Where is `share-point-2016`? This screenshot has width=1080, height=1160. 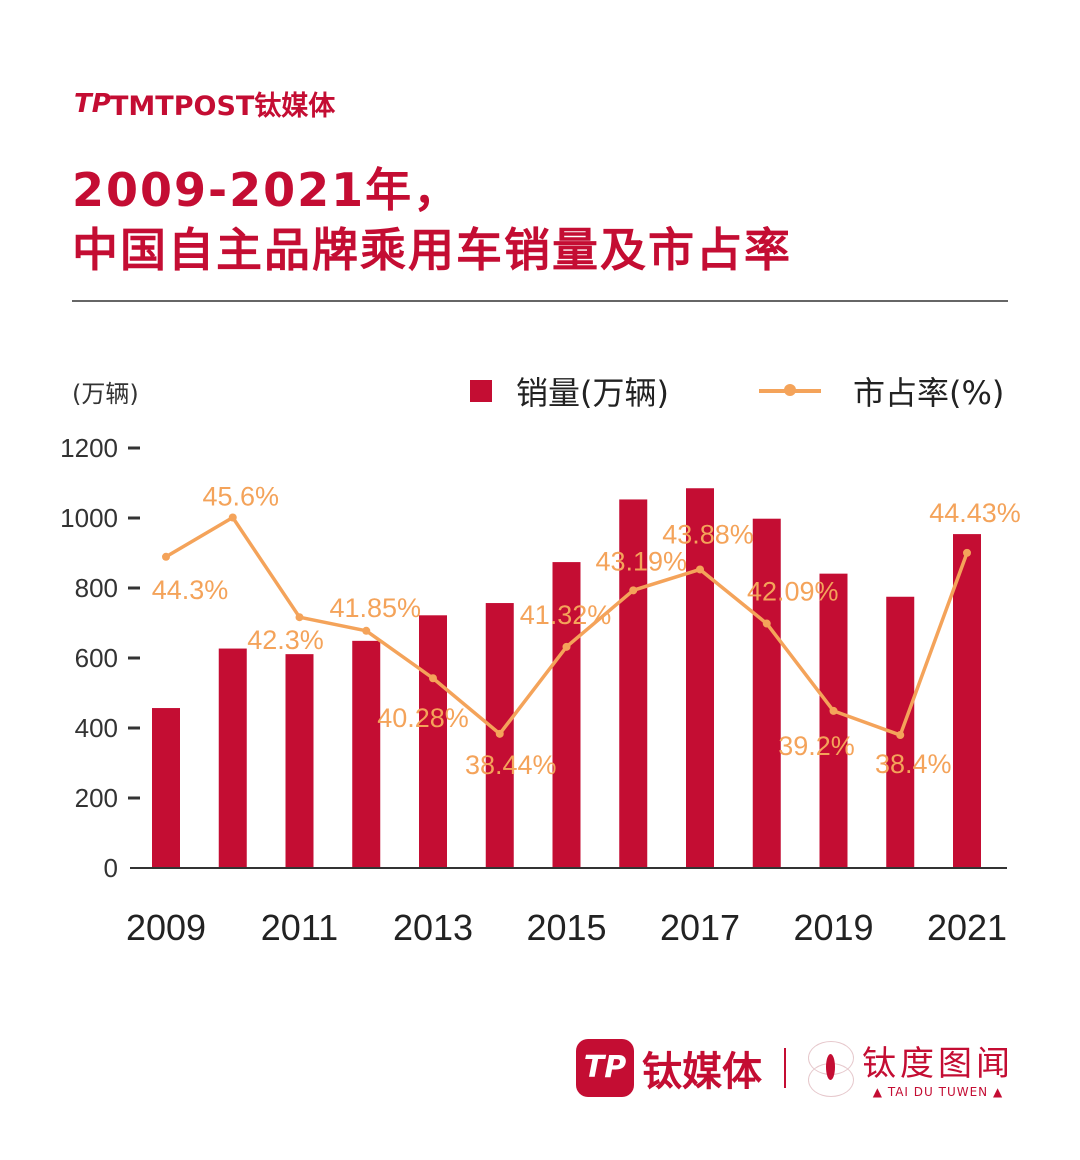 share-point-2016 is located at coordinates (633, 590).